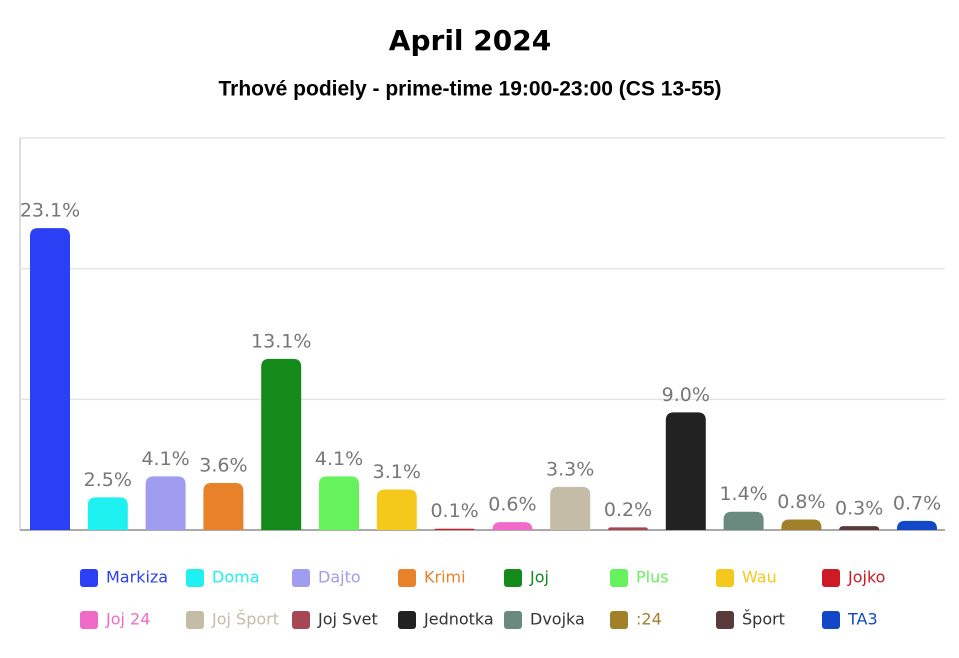 Image resolution: width=959 pixels, height=658 pixels. I want to click on value-label: 23.1%, so click(50, 211).